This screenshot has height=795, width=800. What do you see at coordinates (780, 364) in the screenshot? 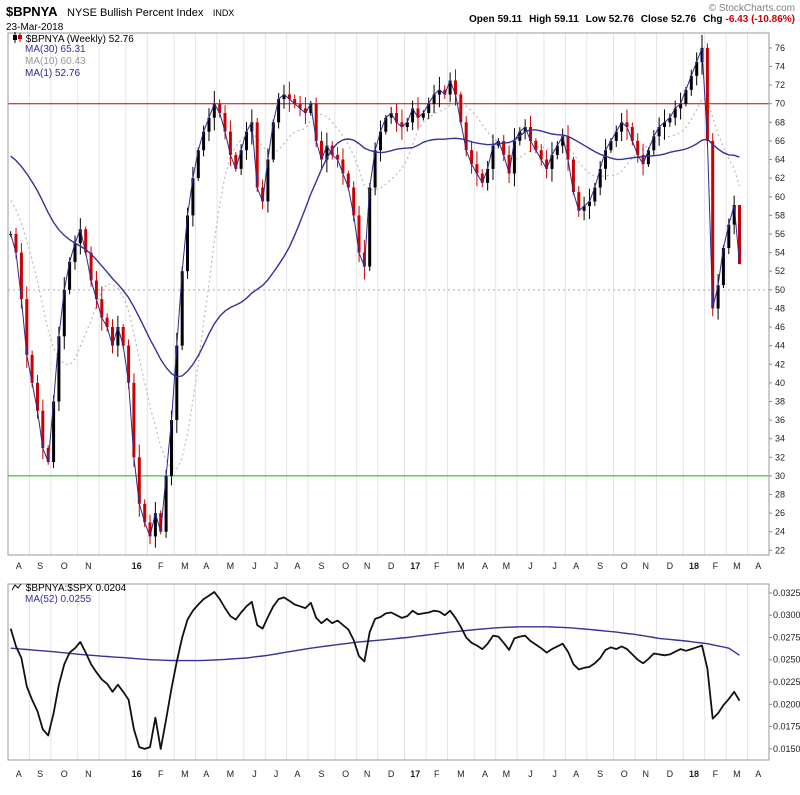
I see `svg-text: 42` at bounding box center [780, 364].